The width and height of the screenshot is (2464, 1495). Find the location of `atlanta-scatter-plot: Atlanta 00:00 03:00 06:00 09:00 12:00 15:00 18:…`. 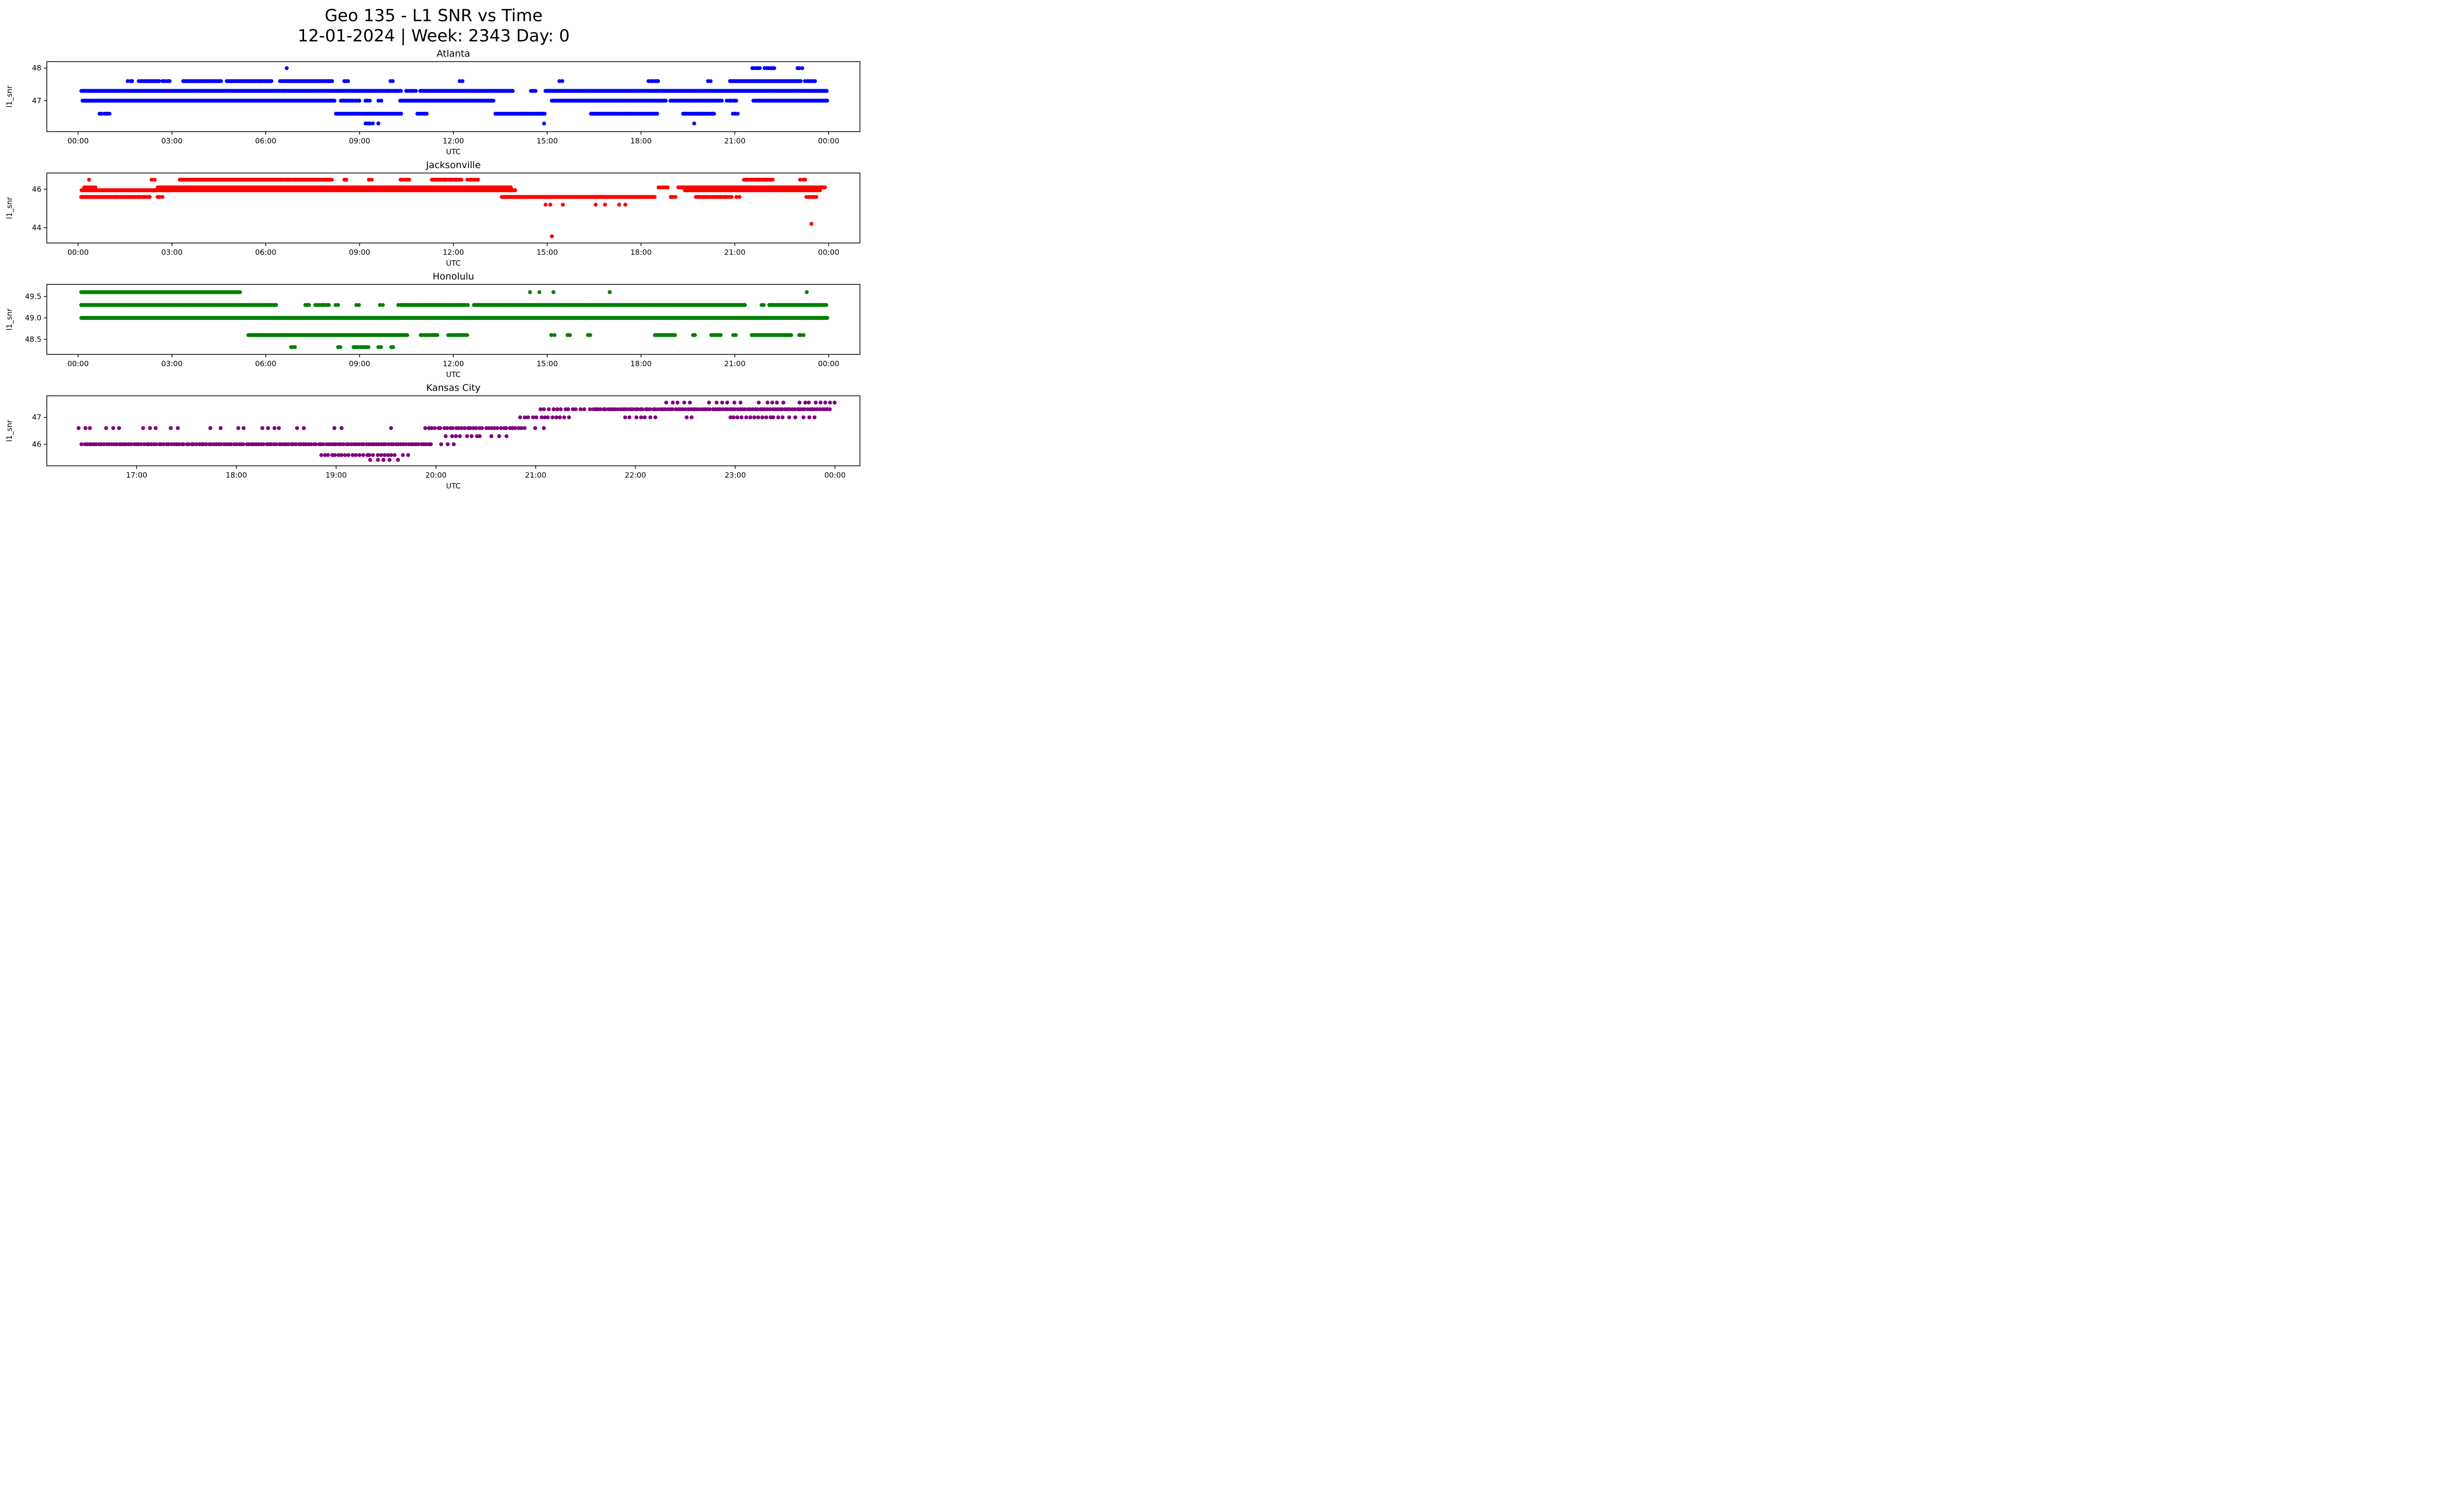

atlanta-scatter-plot: Atlanta 00:00 03:00 06:00 09:00 12:00 15:00 18:… is located at coordinates (432, 102).